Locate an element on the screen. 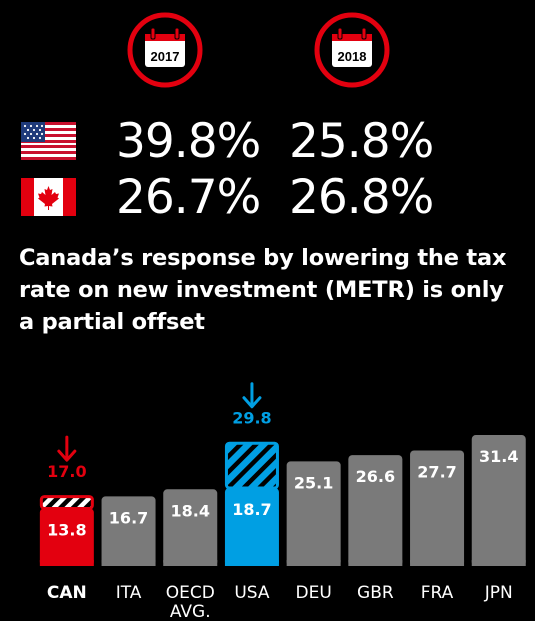 This screenshot has width=535, height=621. category-tick-label: DEU is located at coordinates (314, 593).